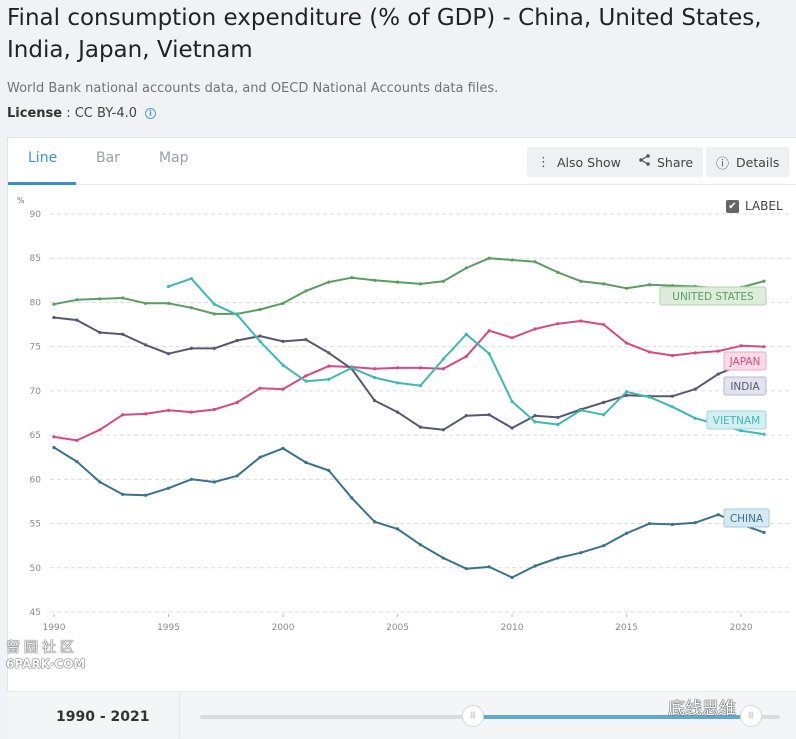  I want to click on tab-map: Map, so click(174, 158).